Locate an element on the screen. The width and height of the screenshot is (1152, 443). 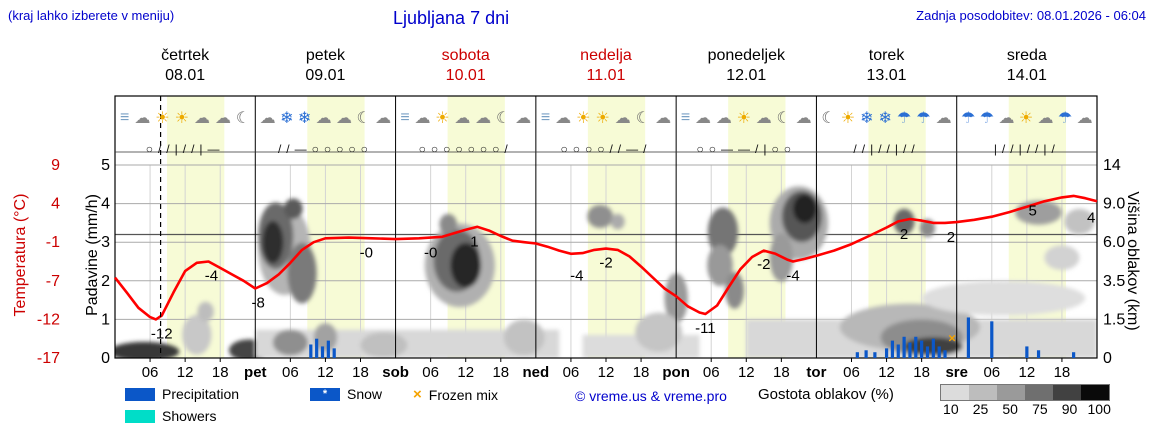
density-tick: 25 is located at coordinates (980, 409).